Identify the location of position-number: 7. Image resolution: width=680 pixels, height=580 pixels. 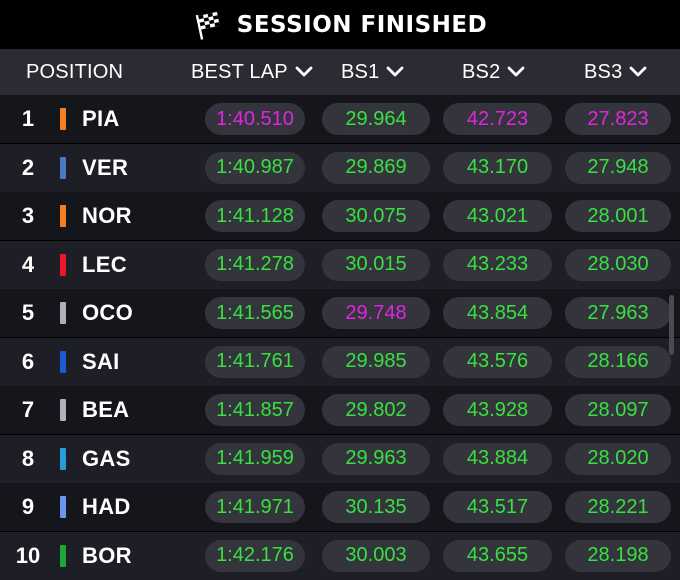
(28, 409).